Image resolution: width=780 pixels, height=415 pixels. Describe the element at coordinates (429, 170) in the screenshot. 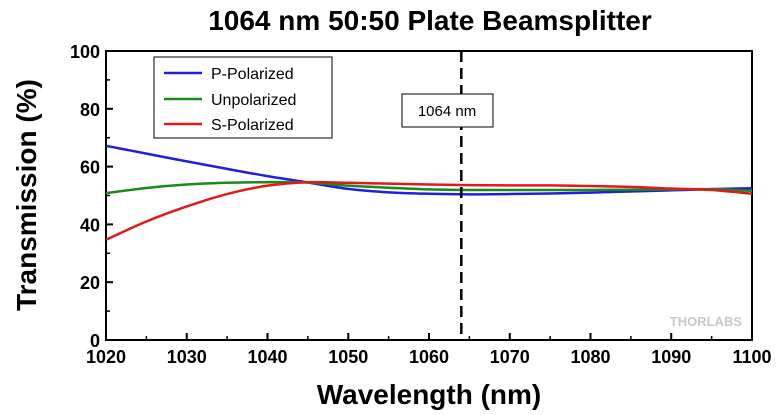

I see `series-line-p-polarized` at that location.